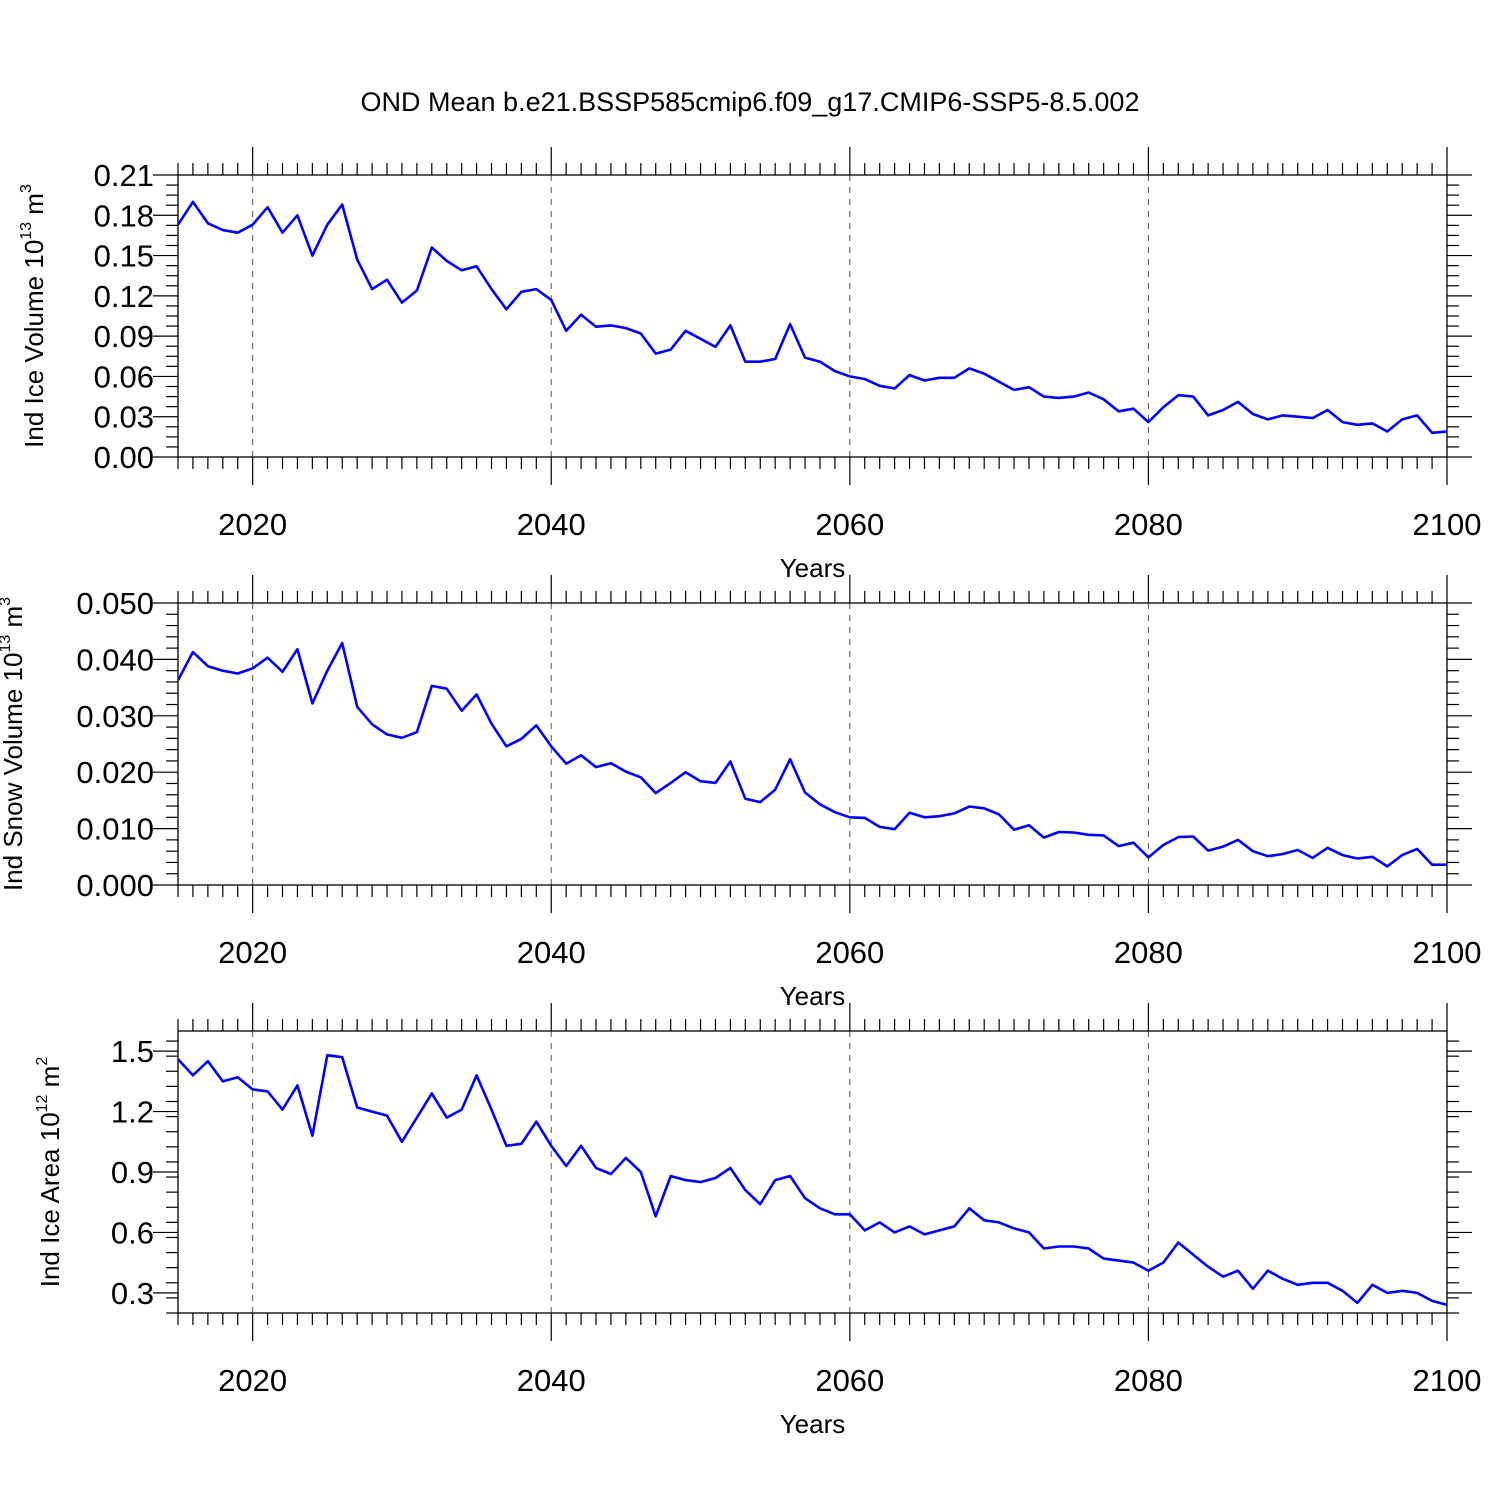  What do you see at coordinates (34, 344) in the screenshot?
I see `y-axis-label-main: Ind Ice Volume 10` at bounding box center [34, 344].